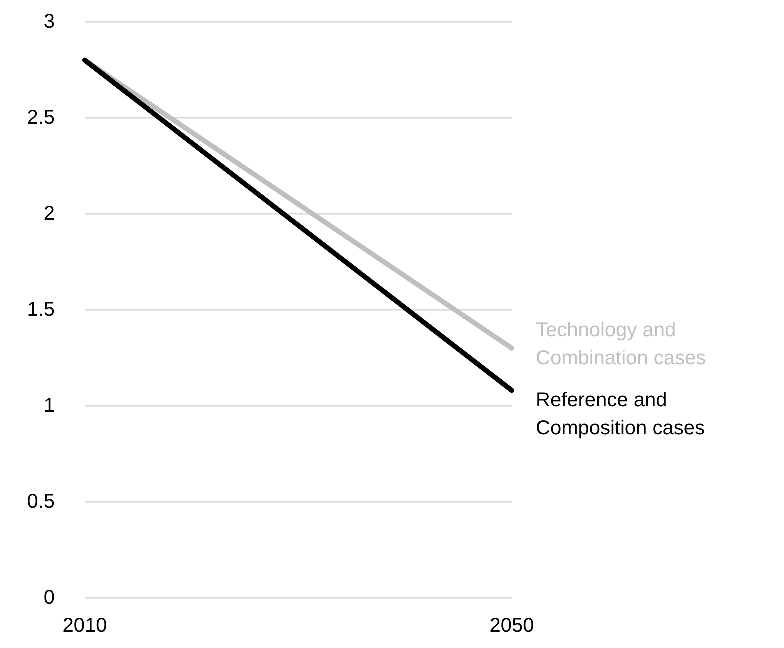  What do you see at coordinates (620, 415) in the screenshot?
I see `series-label: Reference and Composition cases` at bounding box center [620, 415].